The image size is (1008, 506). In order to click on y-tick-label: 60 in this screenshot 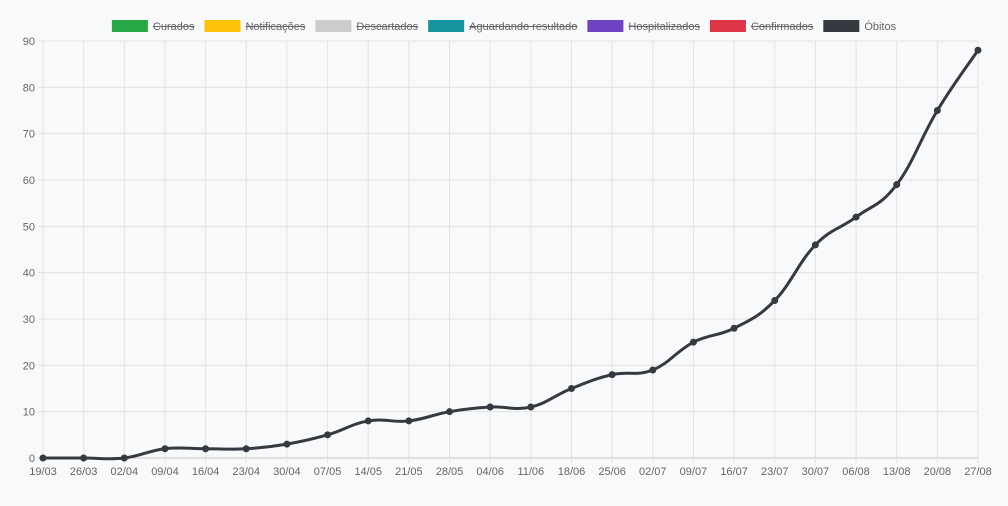, I will do `click(29, 181)`.